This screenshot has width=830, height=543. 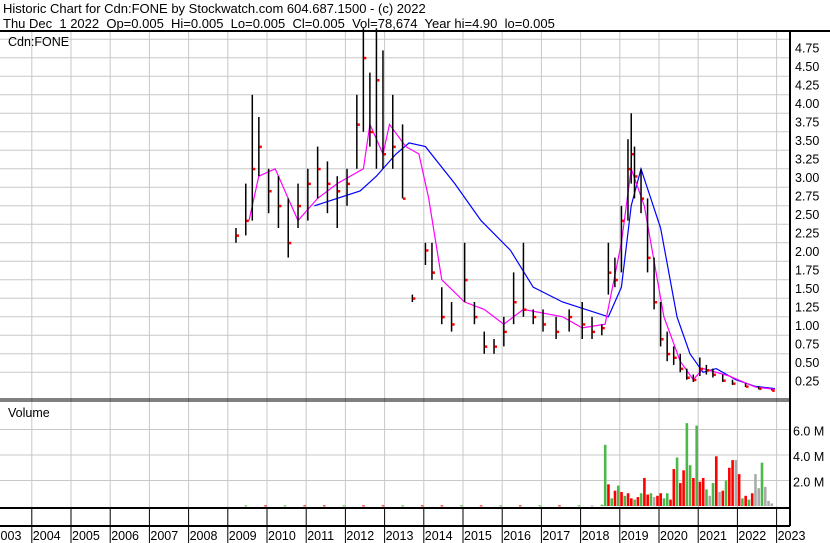 I want to click on year-tick-label: 2003, so click(x=10, y=536).